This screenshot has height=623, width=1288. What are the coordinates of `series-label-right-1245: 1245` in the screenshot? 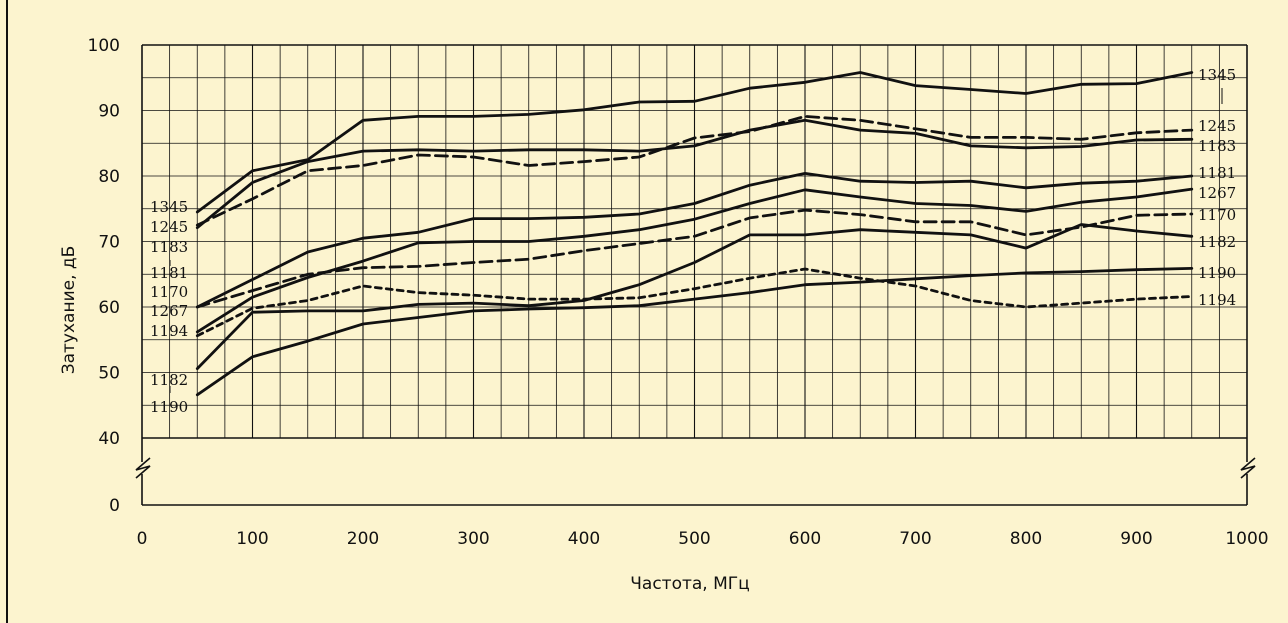 It's located at (1217, 126).